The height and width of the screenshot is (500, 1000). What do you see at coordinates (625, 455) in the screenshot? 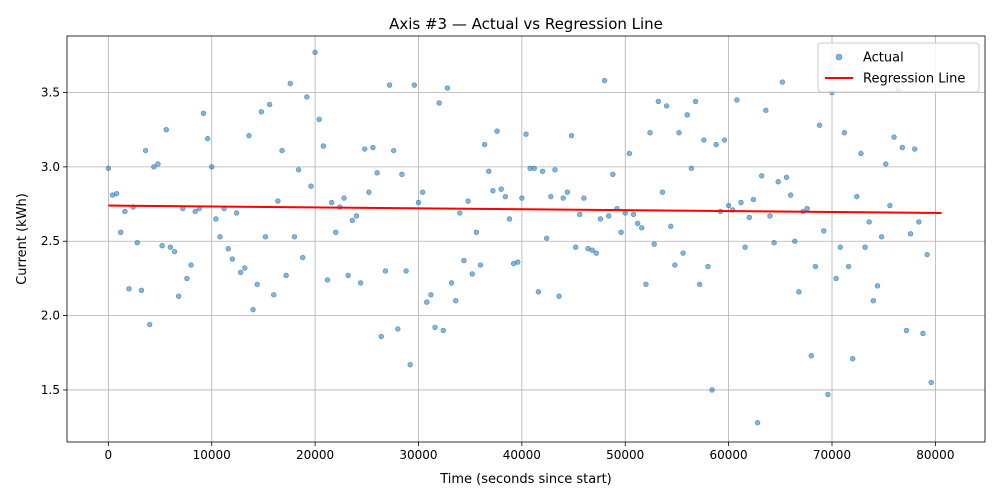
I see `x-tick-label: 50000` at bounding box center [625, 455].